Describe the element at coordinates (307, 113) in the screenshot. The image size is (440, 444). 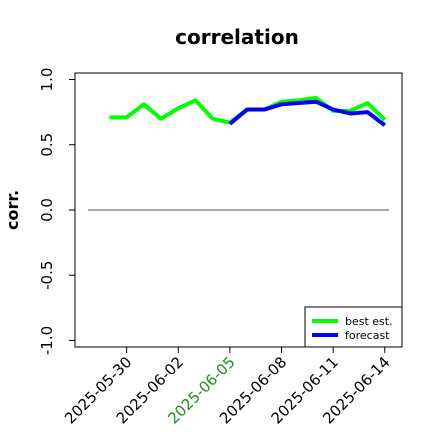
I see `series-line-forecast` at that location.